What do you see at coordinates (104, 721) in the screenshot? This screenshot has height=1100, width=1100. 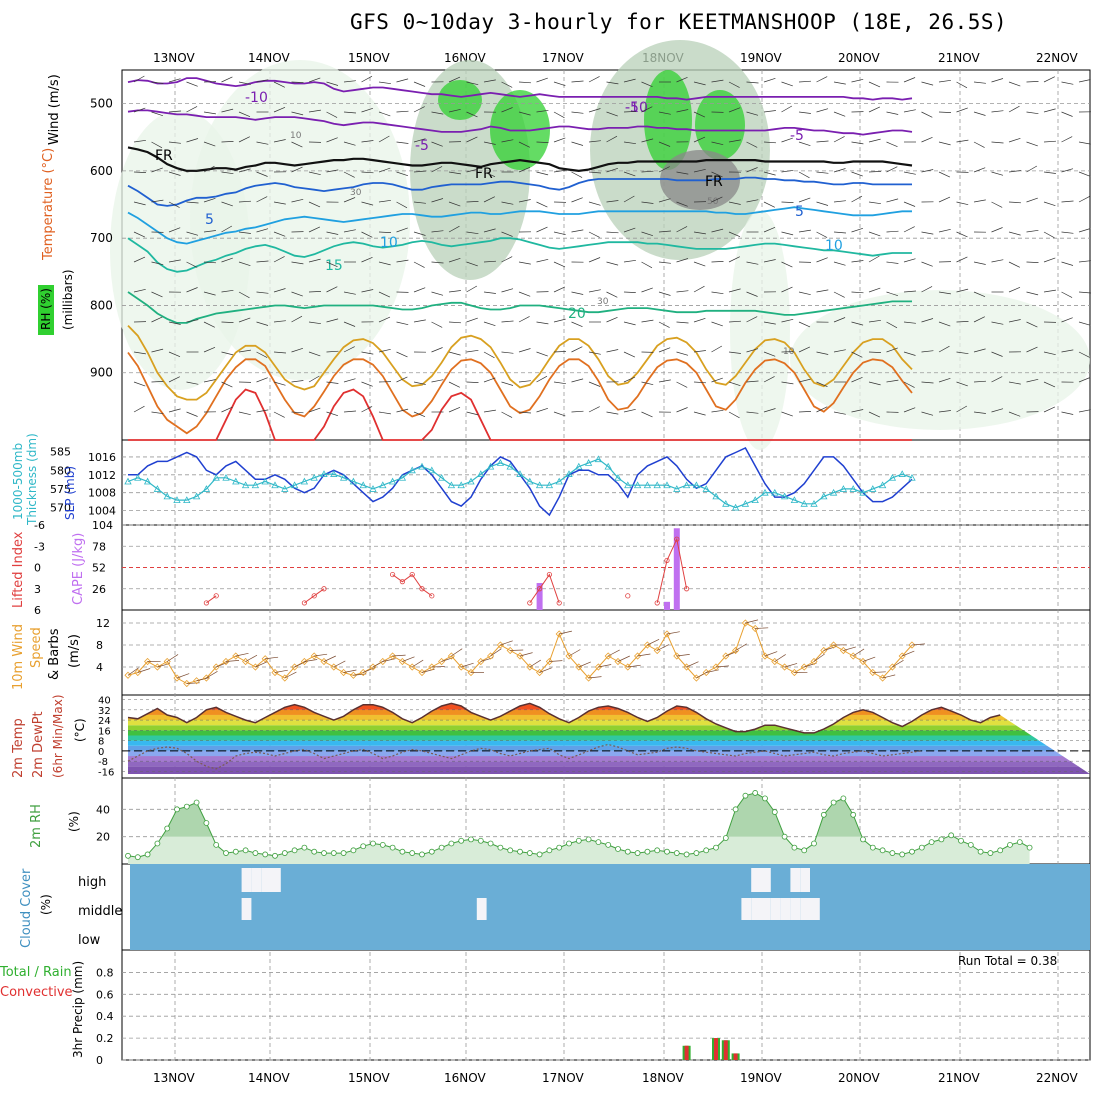 I see `temp-tick-label: 24` at bounding box center [104, 721].